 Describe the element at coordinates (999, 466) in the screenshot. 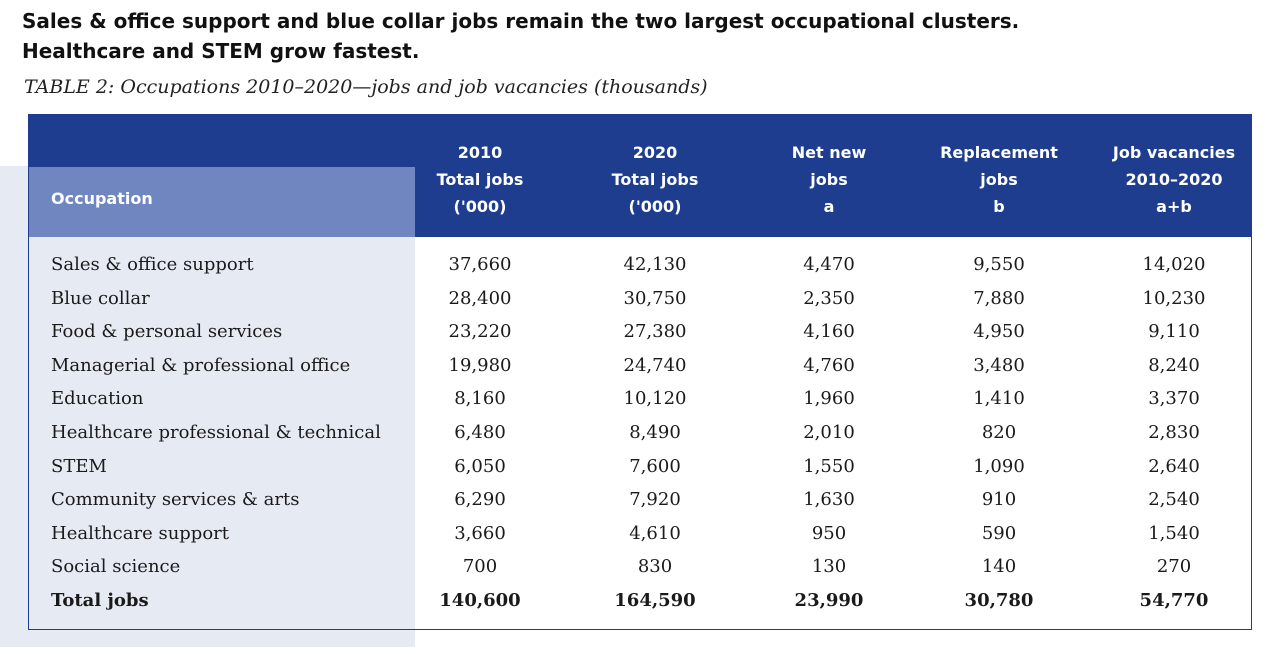

I see `value-cell: 1,090` at that location.